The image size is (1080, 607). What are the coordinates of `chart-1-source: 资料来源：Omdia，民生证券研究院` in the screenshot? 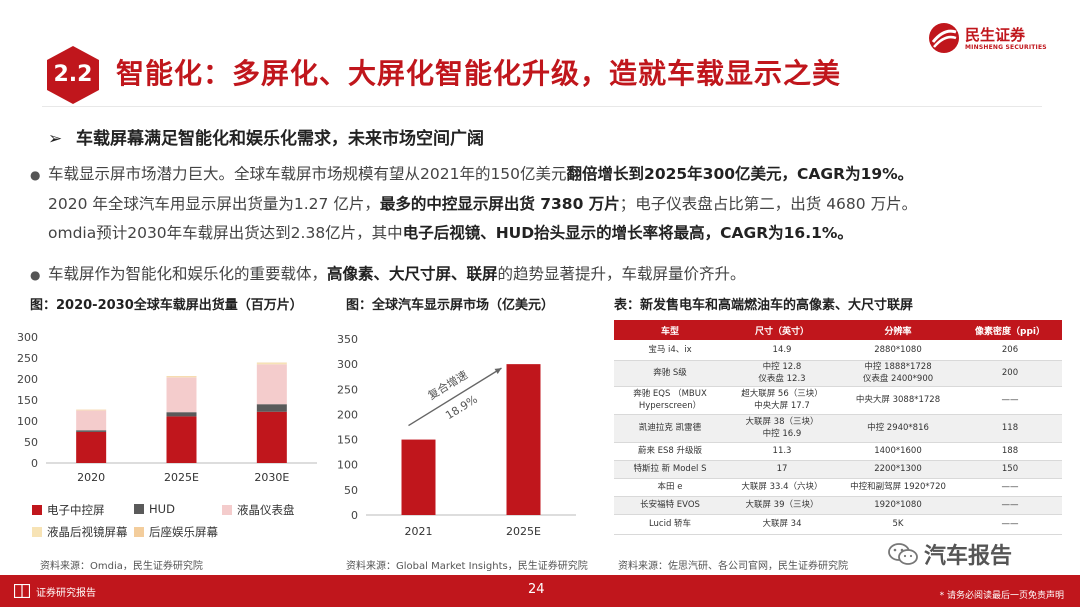 It's located at (121, 566).